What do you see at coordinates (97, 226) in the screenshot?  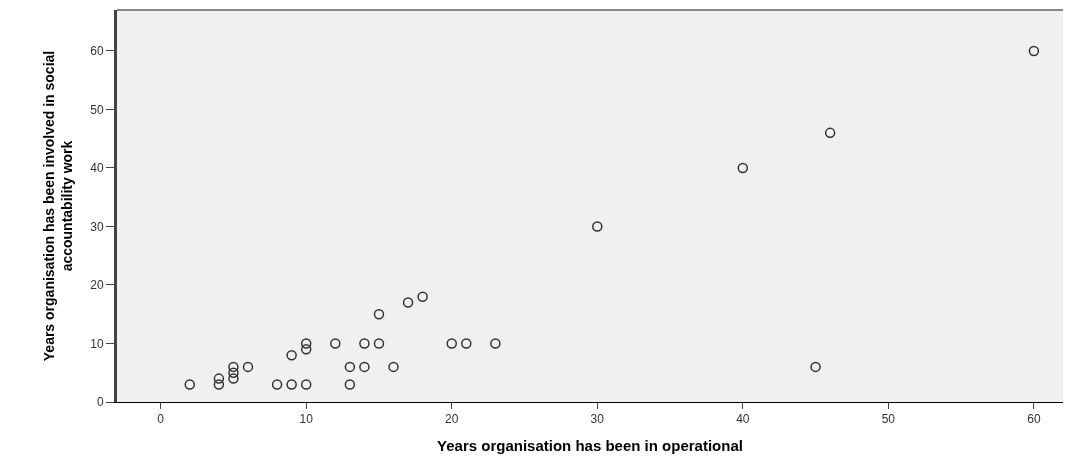 I see `y-tick-label: 30` at bounding box center [97, 226].